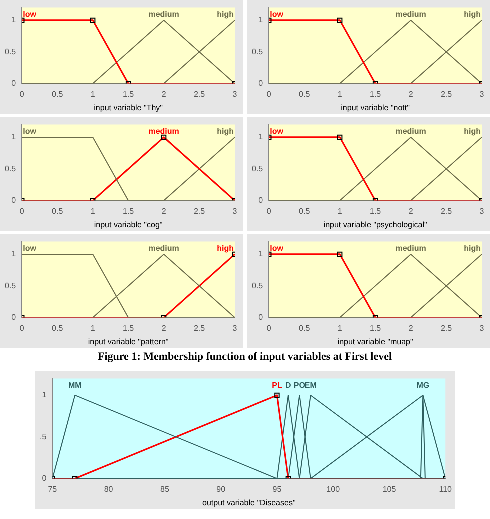  I want to click on x-axis-title: input variable "pattern", so click(128, 341).